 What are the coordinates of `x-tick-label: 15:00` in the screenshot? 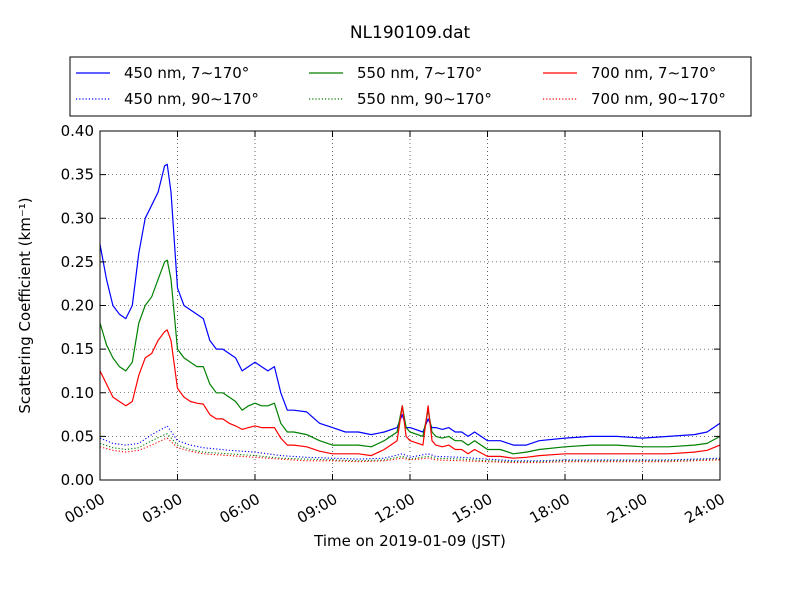 It's located at (472, 508).